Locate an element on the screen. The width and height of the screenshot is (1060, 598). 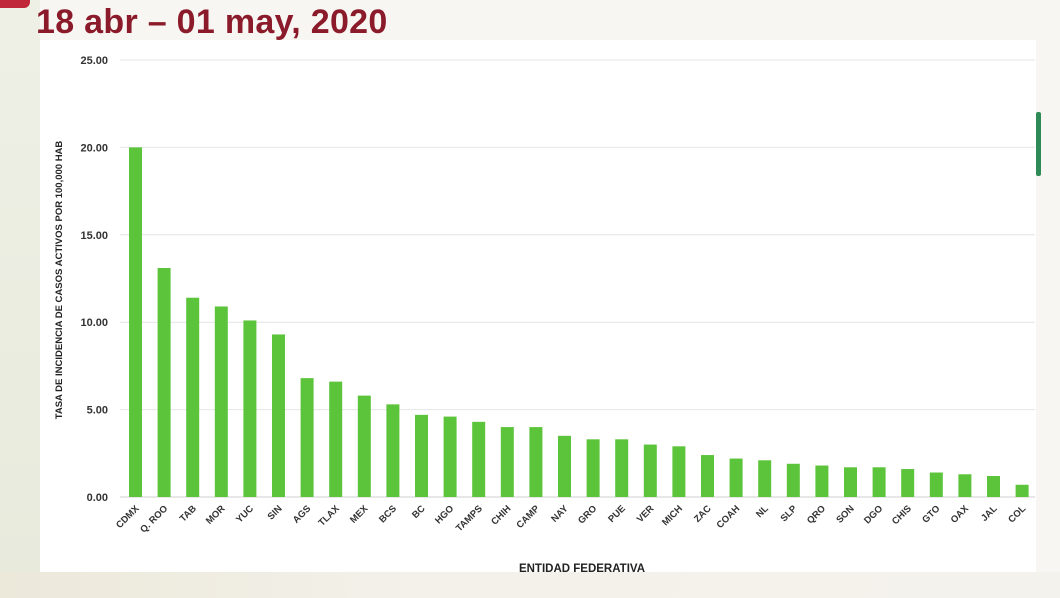
bar-tab is located at coordinates (193, 397).